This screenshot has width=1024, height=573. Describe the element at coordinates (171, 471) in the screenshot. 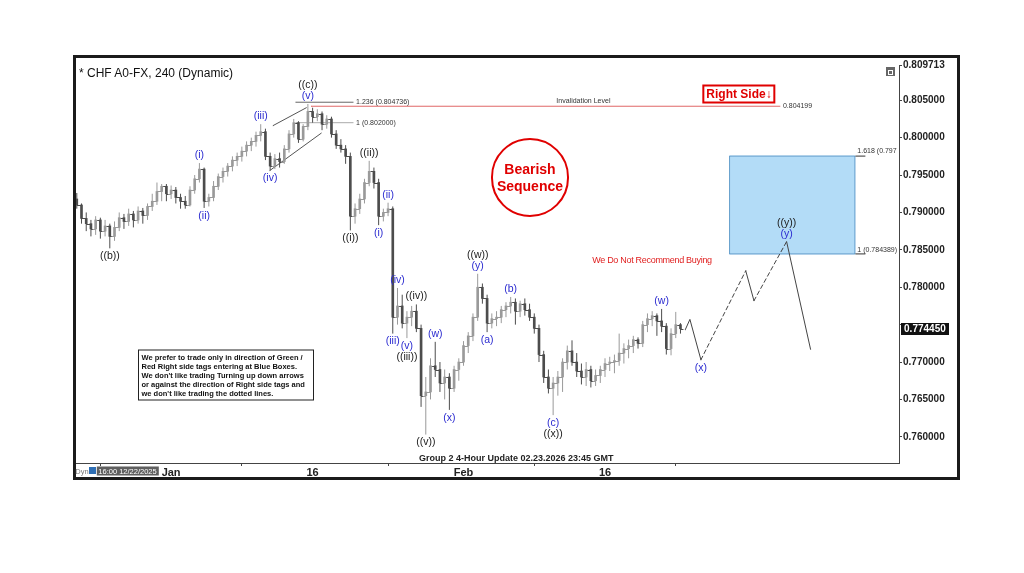

I see `x-tick-label: Jan` at that location.